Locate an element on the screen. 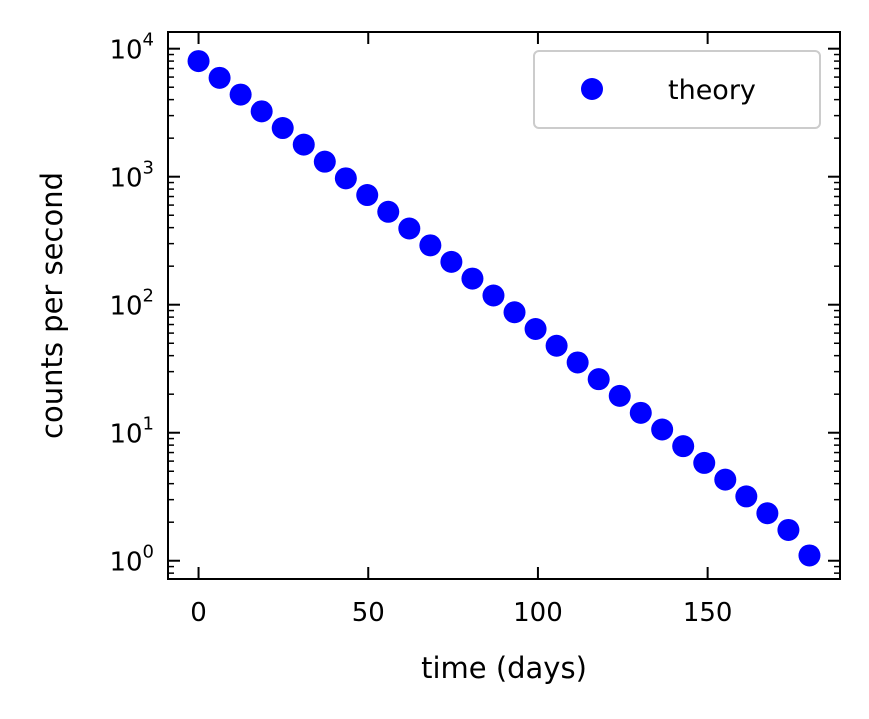  x-tick-label: 0 is located at coordinates (198, 613).